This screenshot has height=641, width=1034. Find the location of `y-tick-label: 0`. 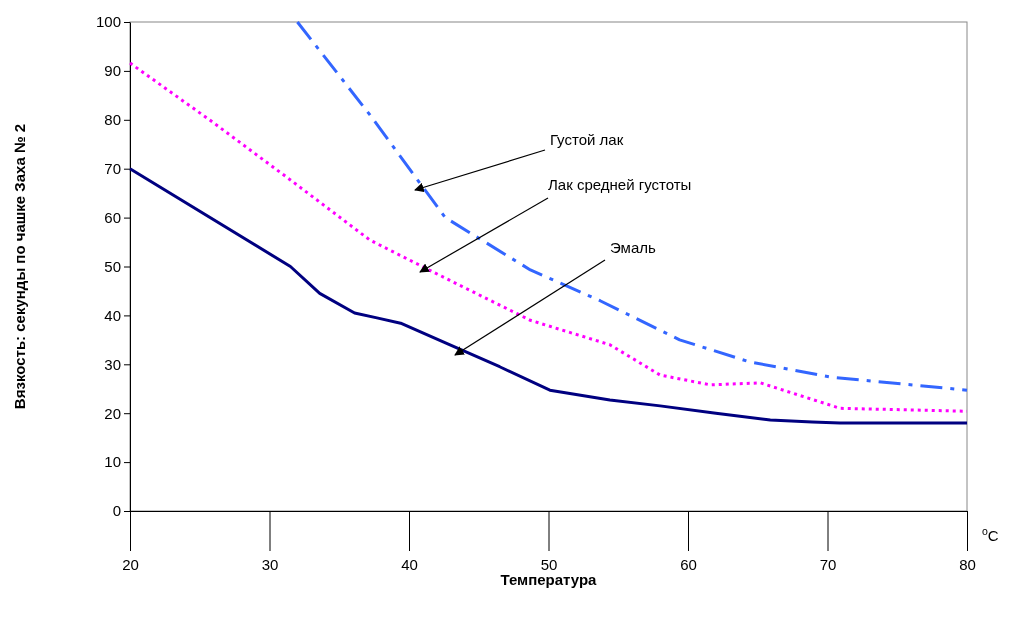

y-tick-label: 0 is located at coordinates (116, 511).